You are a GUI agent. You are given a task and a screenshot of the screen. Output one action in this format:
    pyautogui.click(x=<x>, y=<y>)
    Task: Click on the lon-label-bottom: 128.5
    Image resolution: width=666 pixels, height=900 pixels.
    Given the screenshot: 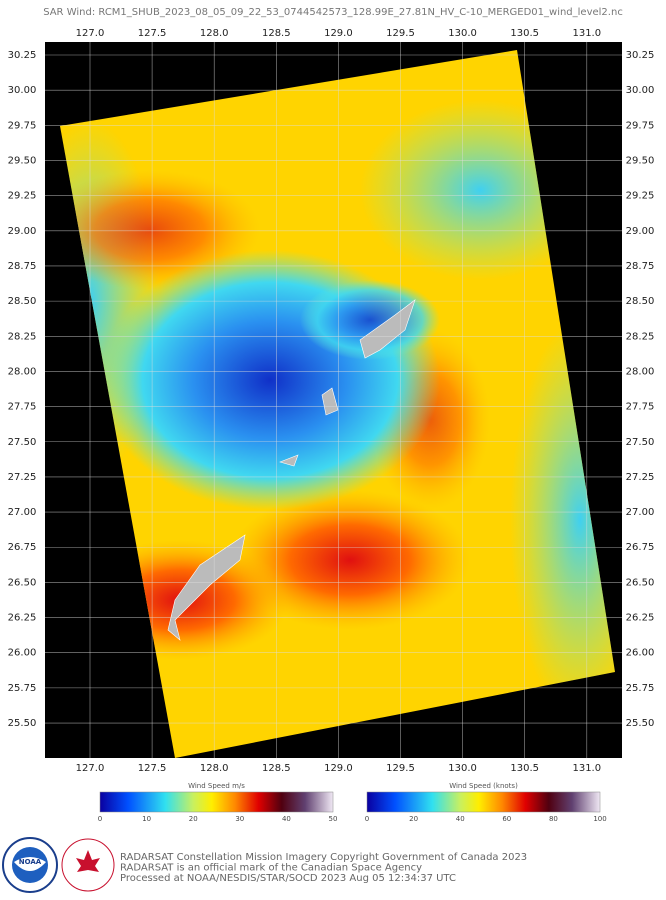 What is the action you would take?
    pyautogui.click(x=276, y=768)
    